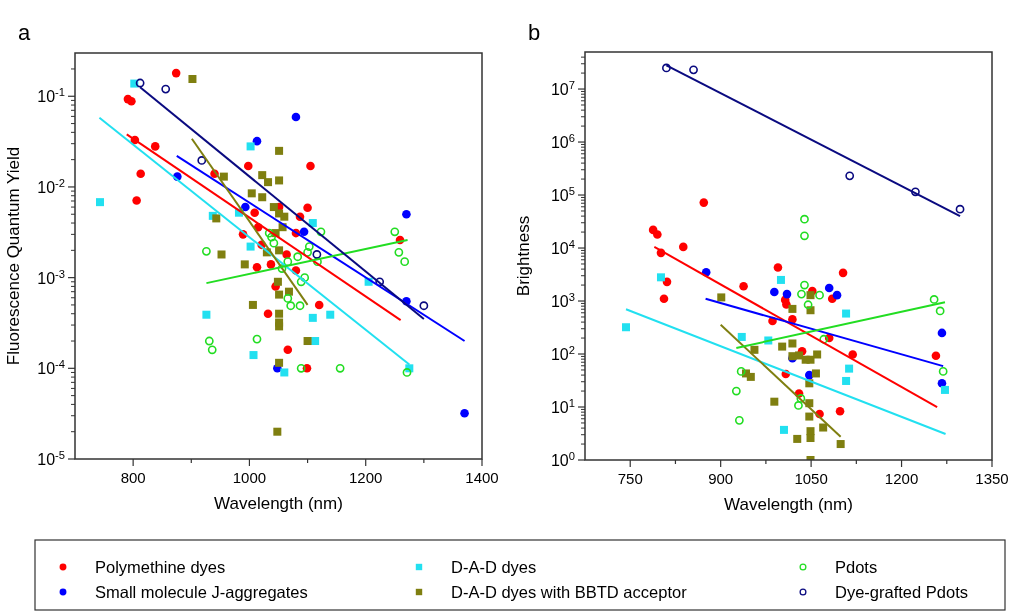 This screenshot has height=612, width=1013. Describe the element at coordinates (562, 407) in the screenshot. I see `y-tick-label: 10$^{1}$` at that location.